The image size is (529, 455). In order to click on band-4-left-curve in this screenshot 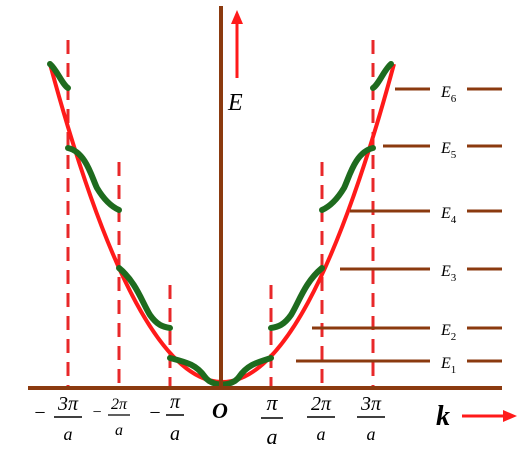, I will do `click(59, 76)`.